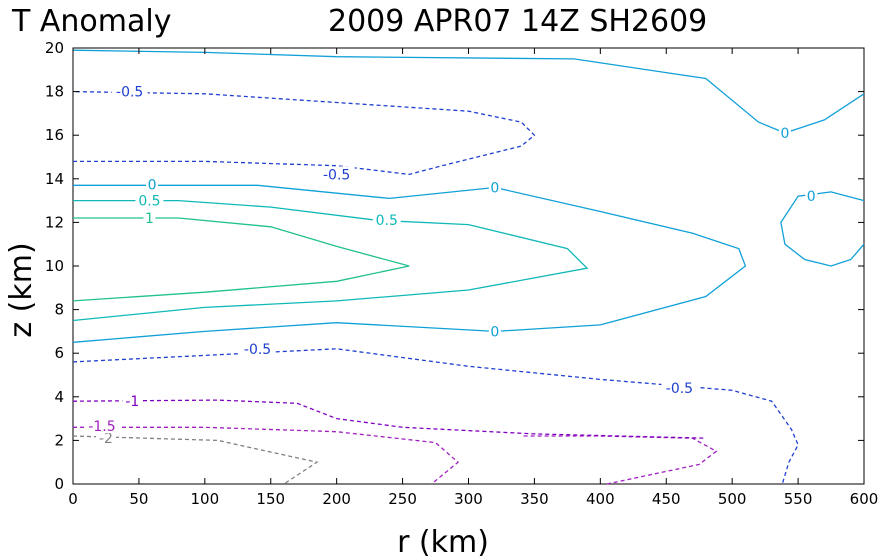  Describe the element at coordinates (59, 397) in the screenshot. I see `y-tick-label-2: 4` at that location.